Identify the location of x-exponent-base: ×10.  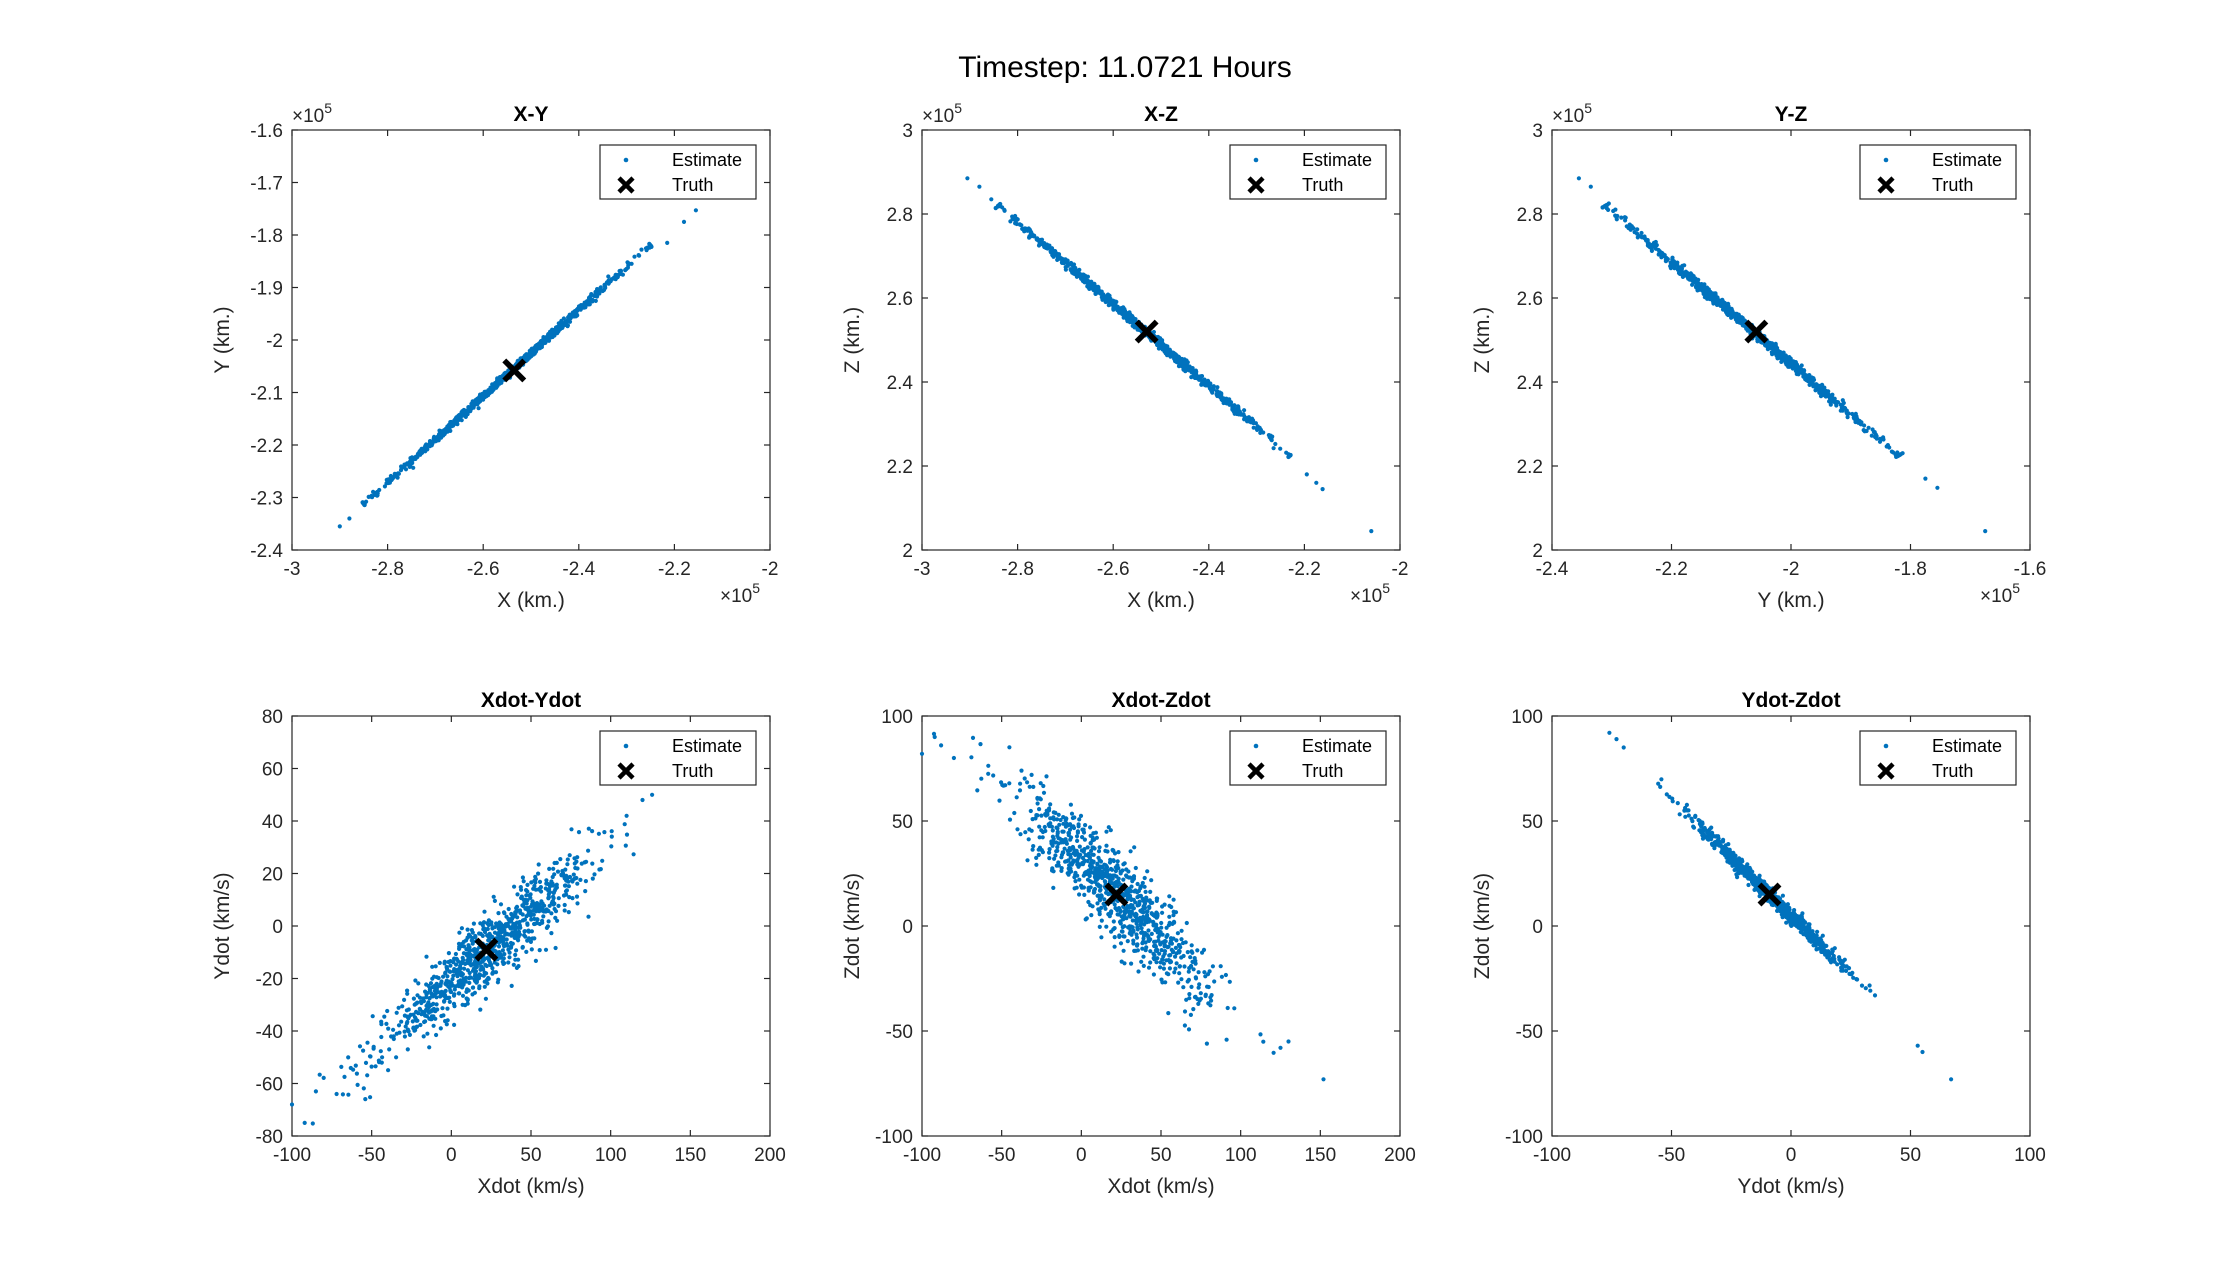
(736, 596).